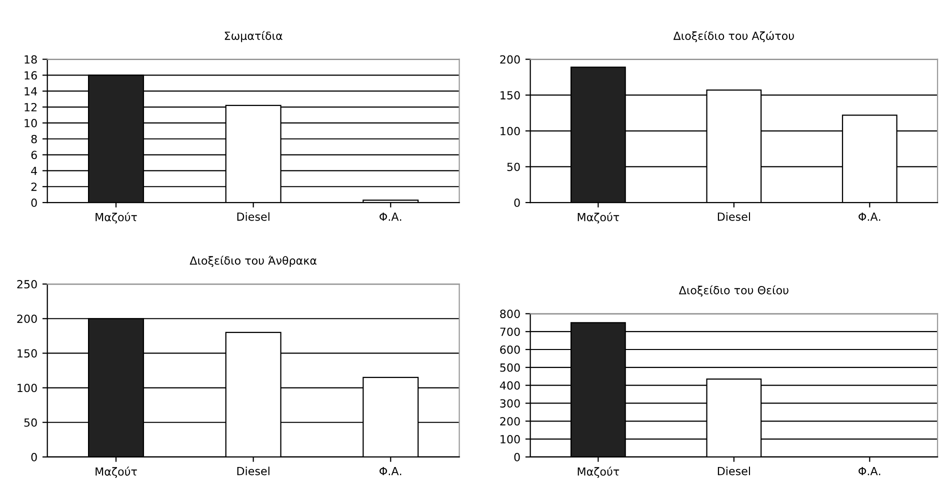  Describe the element at coordinates (34, 186) in the screenshot. I see `y-tick-label: 2` at that location.